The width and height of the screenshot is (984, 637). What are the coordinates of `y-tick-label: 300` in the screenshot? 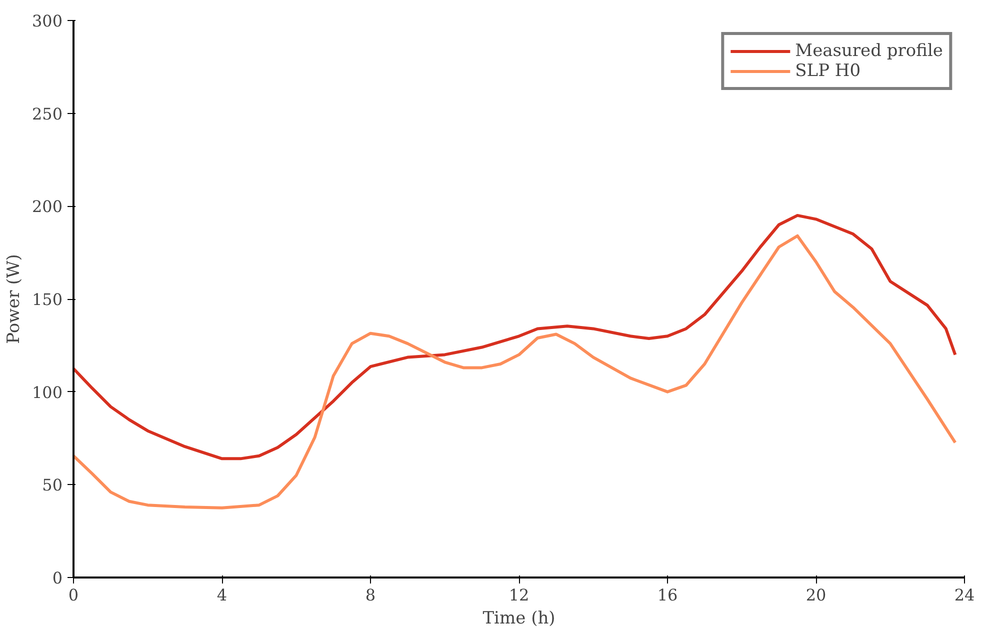 It's located at (47, 21).